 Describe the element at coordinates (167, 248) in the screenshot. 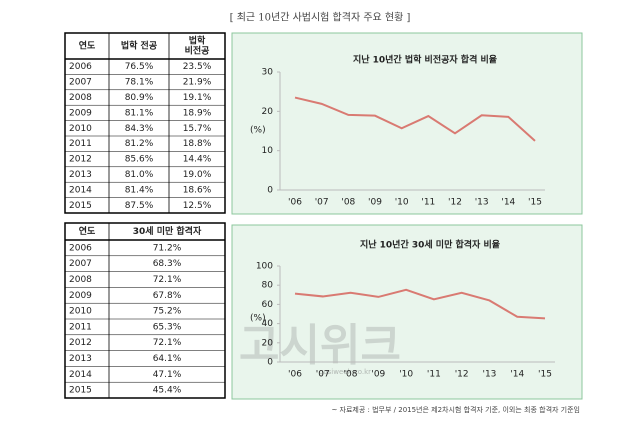

I see `table-cell: 71.2%` at that location.